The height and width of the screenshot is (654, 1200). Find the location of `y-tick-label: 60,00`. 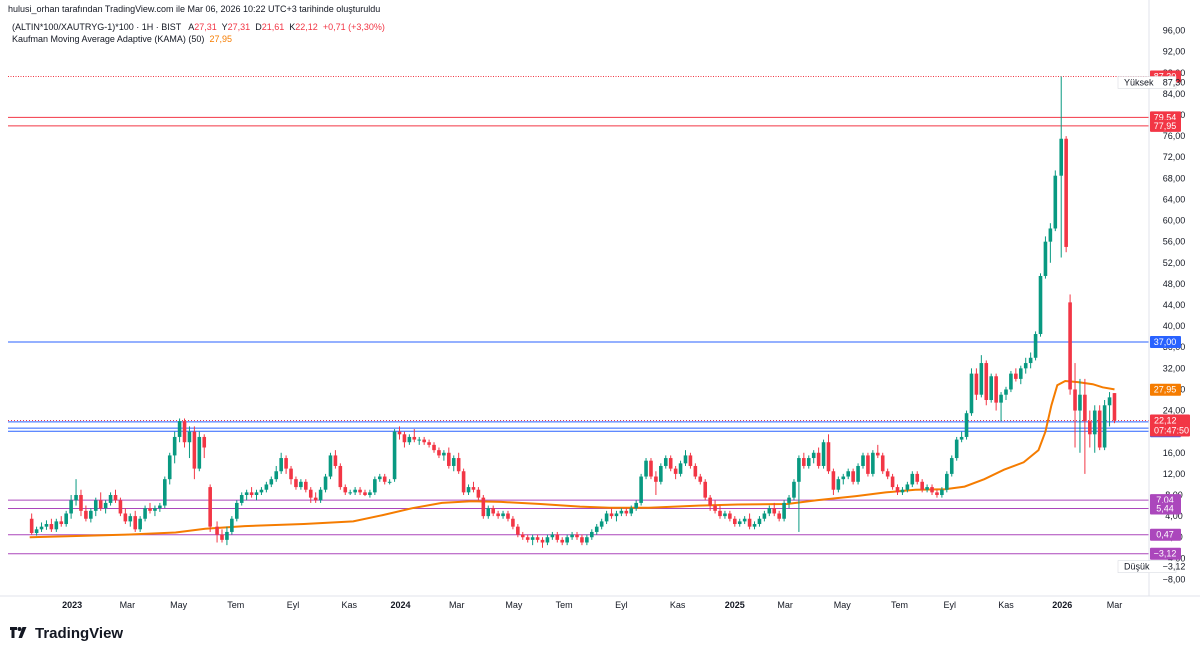

y-tick-label: 60,00 is located at coordinates (1174, 221).